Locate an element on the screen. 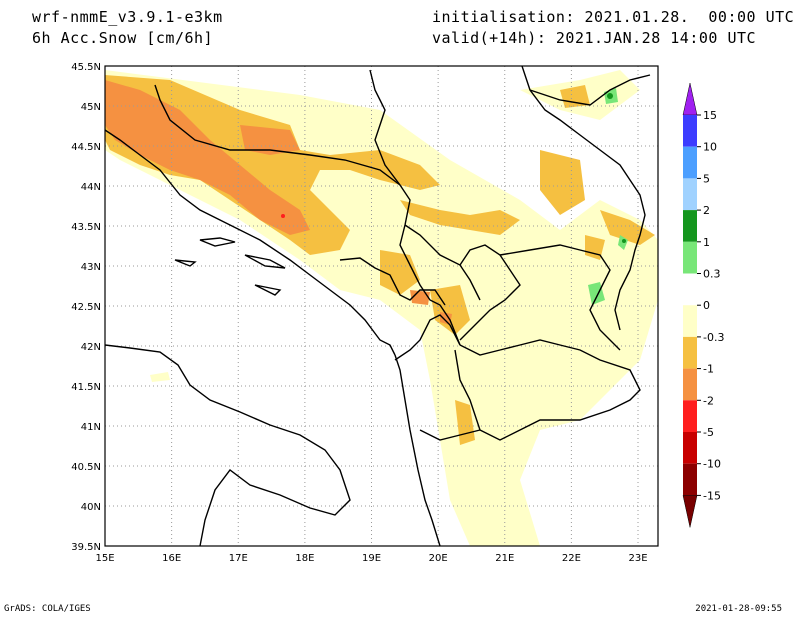 The image size is (800, 618). lat-tick-label: 43.5N is located at coordinates (86, 227).